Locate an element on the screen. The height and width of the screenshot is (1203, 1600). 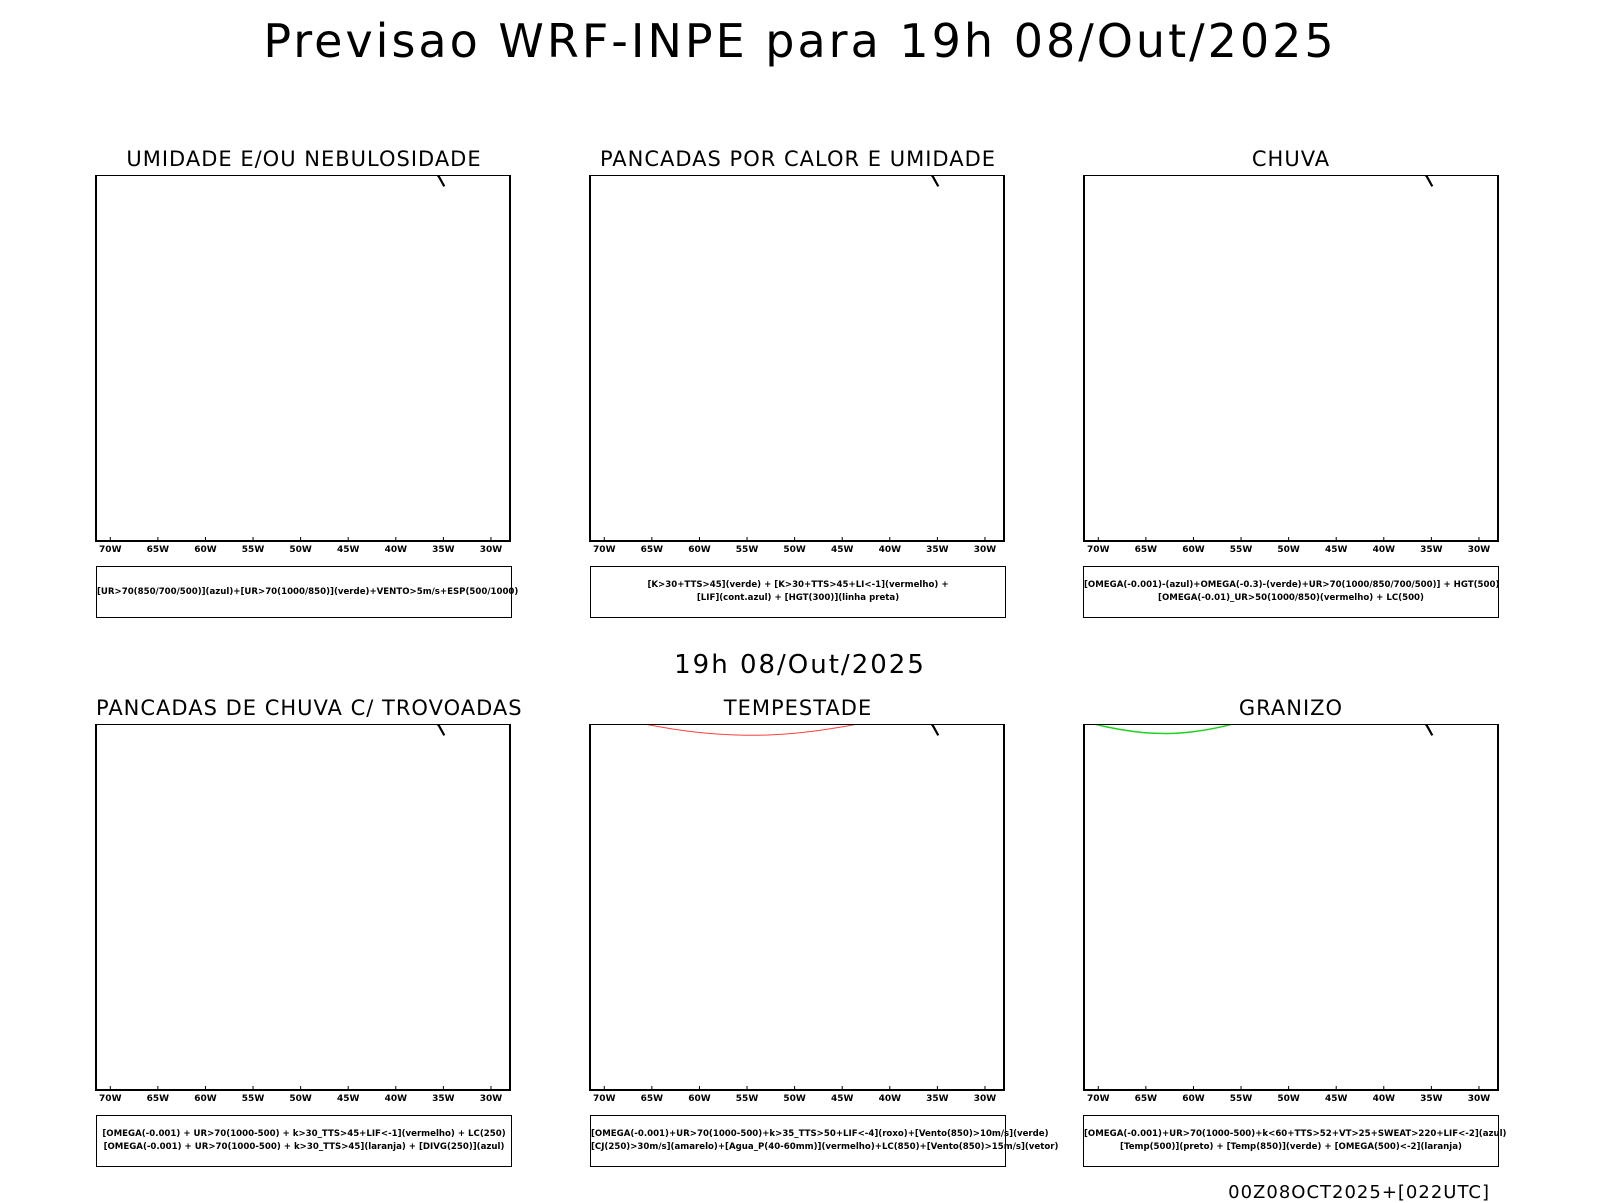
panel-title: CHUVA is located at coordinates (1291, 159).